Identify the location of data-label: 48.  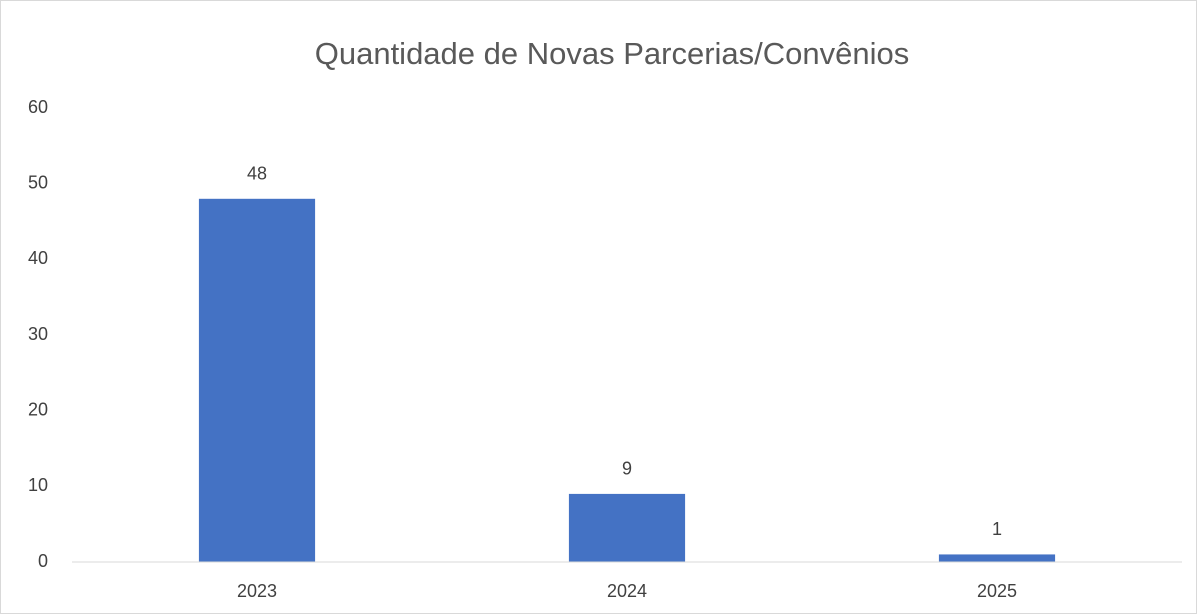
(257, 174).